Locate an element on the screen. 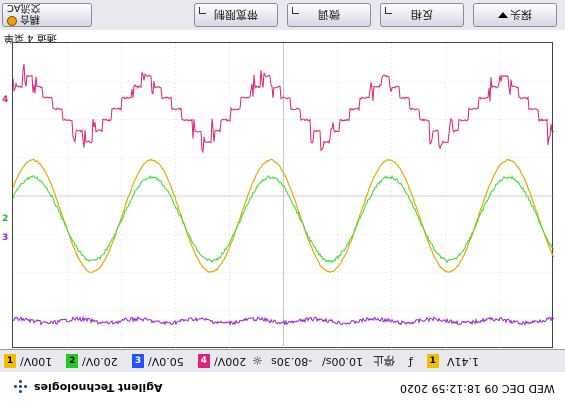 This screenshot has height=403, width=565. ch3-ground-marker: 3 is located at coordinates (5, 238).